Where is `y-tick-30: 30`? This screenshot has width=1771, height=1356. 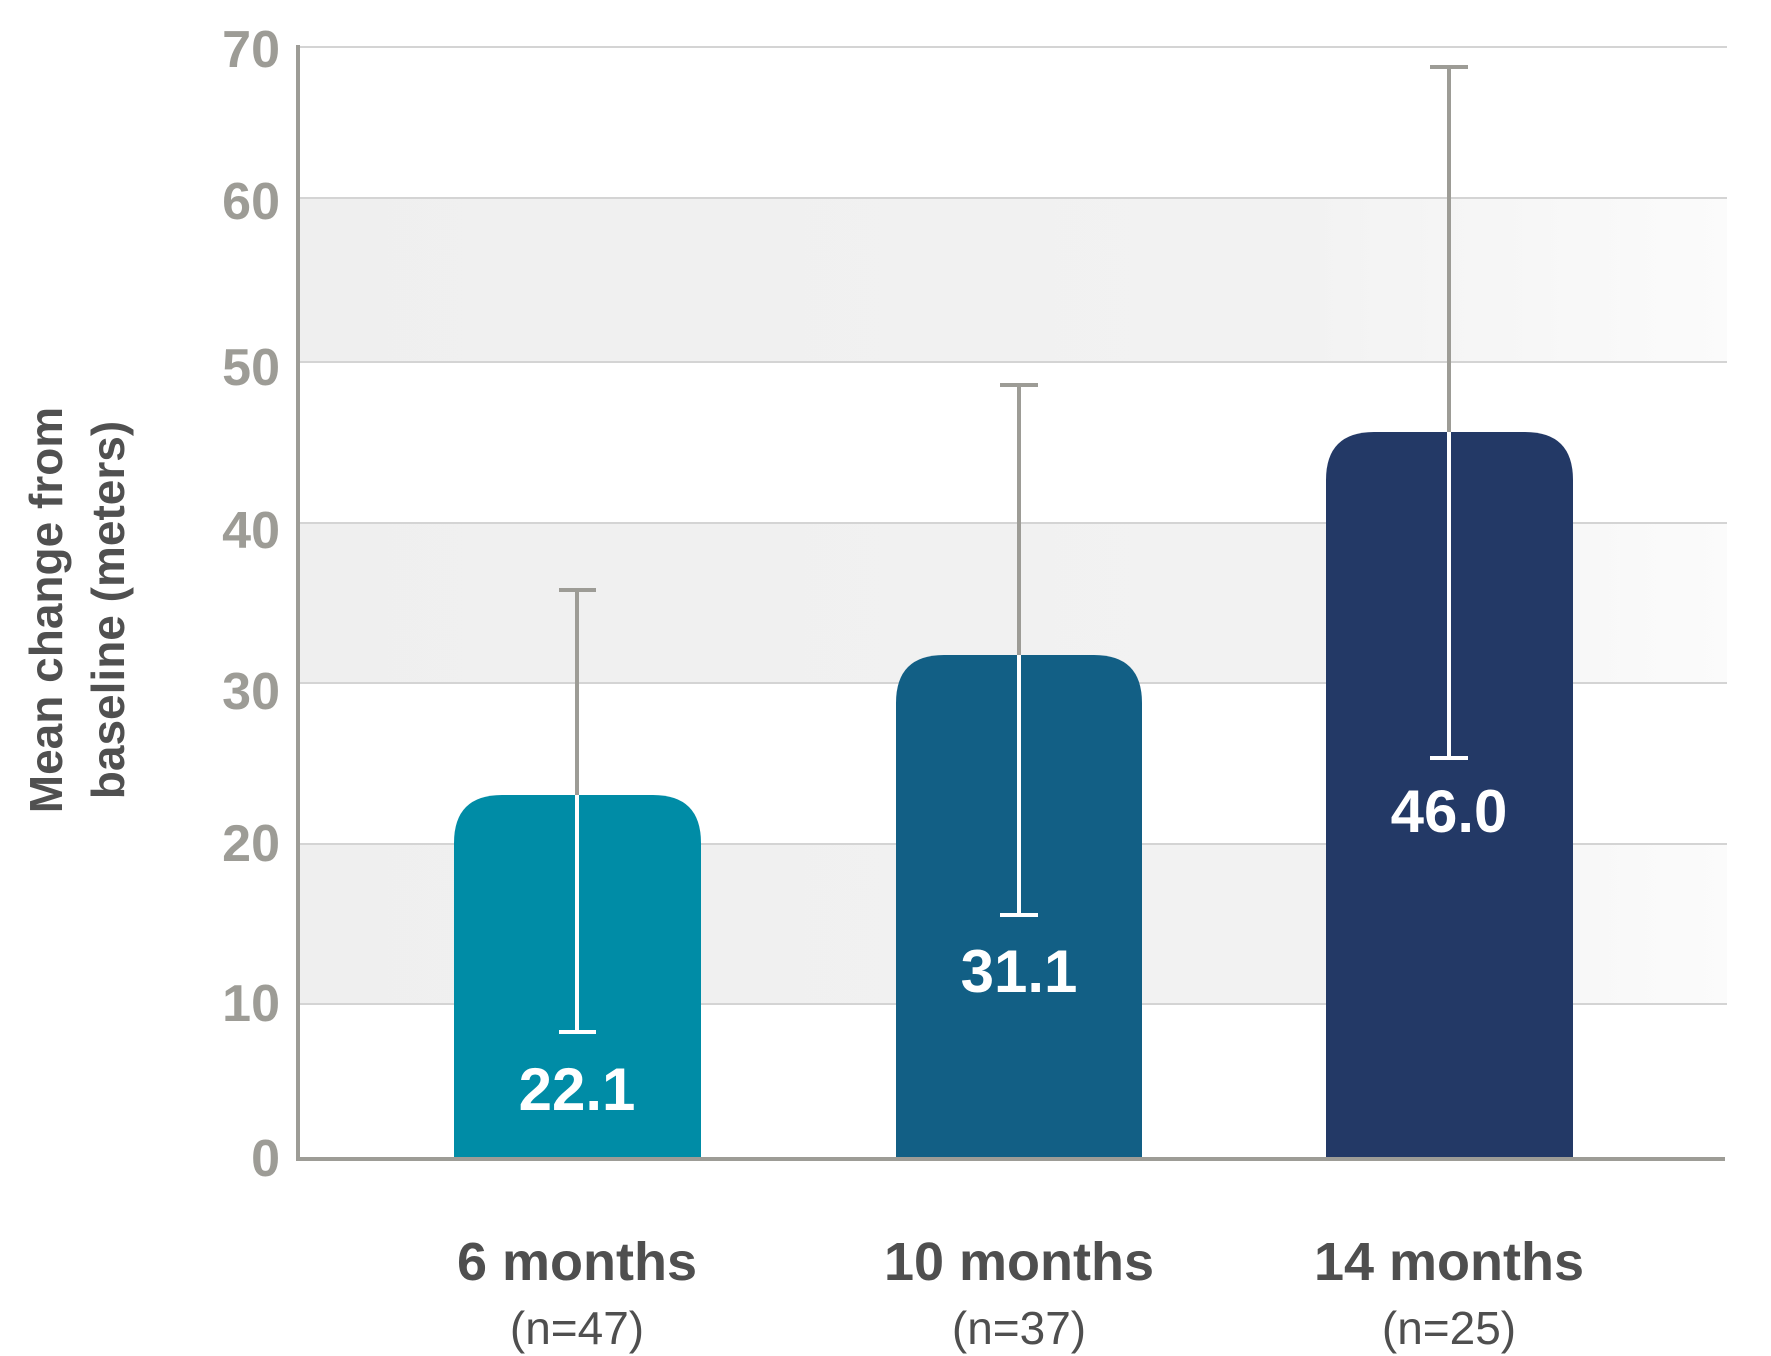
y-tick-30: 30 is located at coordinates (251, 692).